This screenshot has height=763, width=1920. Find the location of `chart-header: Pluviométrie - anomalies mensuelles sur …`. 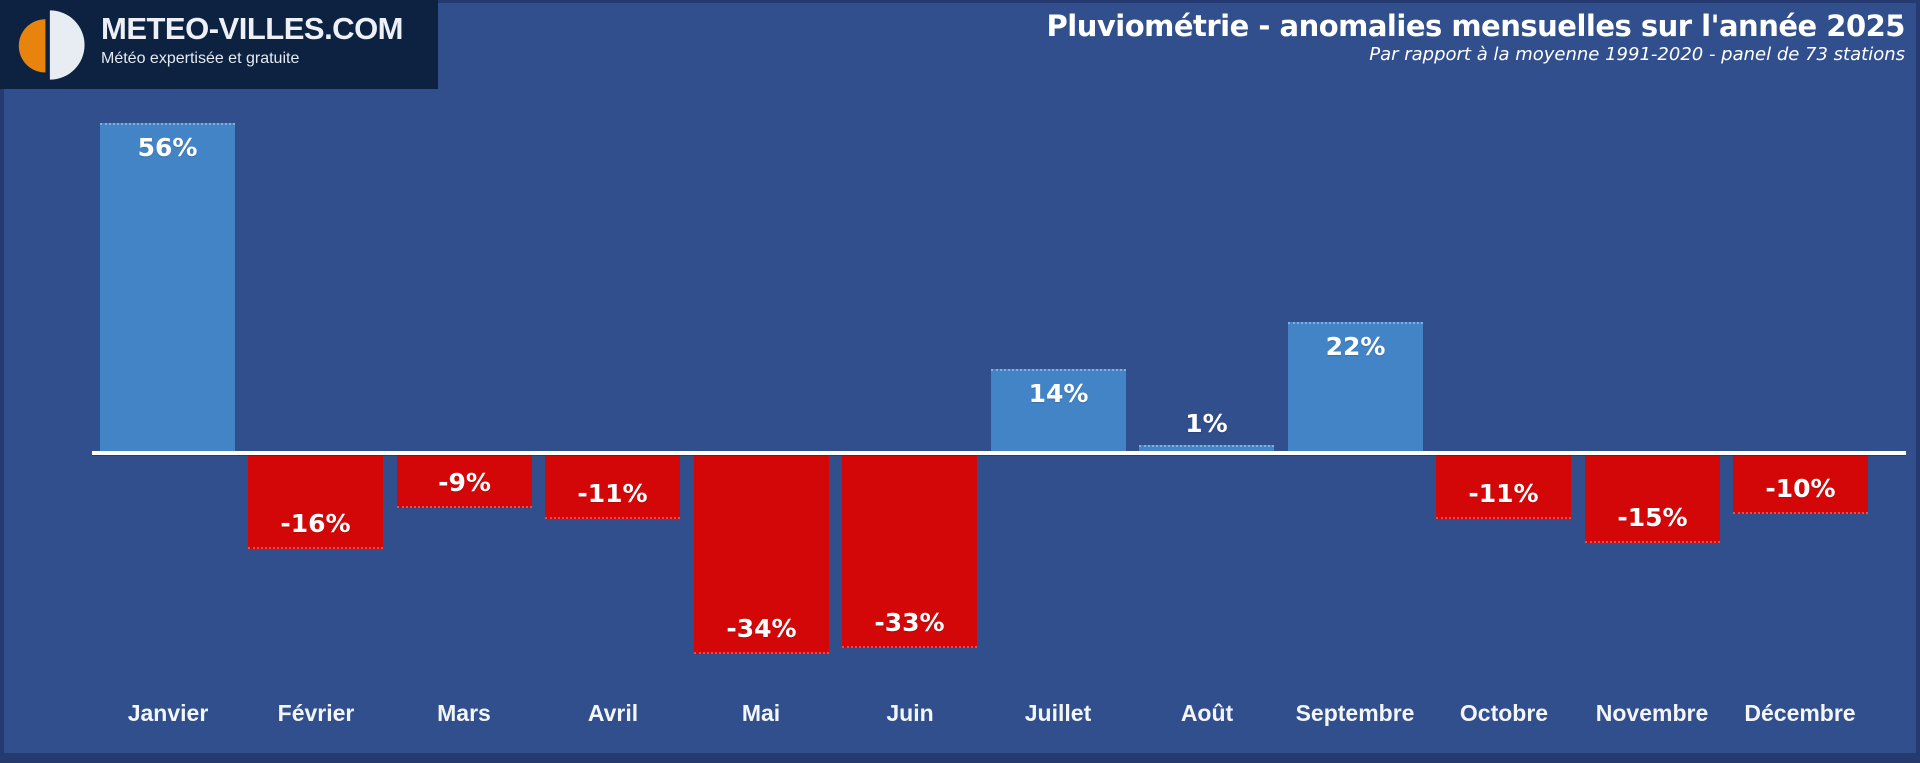

chart-header: Pluviométrie - anomalies mensuelles sur … is located at coordinates (1476, 37).